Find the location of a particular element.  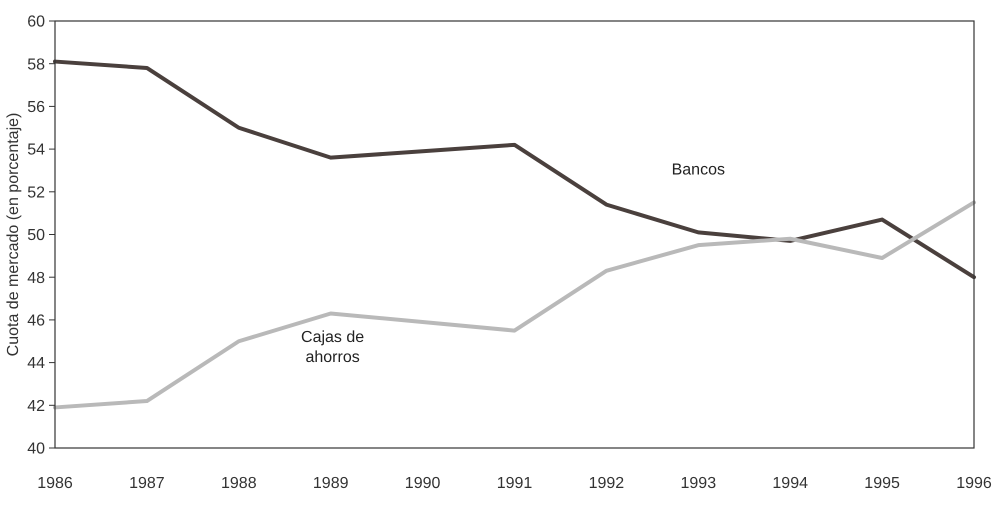

x-tick-label: 1996 is located at coordinates (974, 483).